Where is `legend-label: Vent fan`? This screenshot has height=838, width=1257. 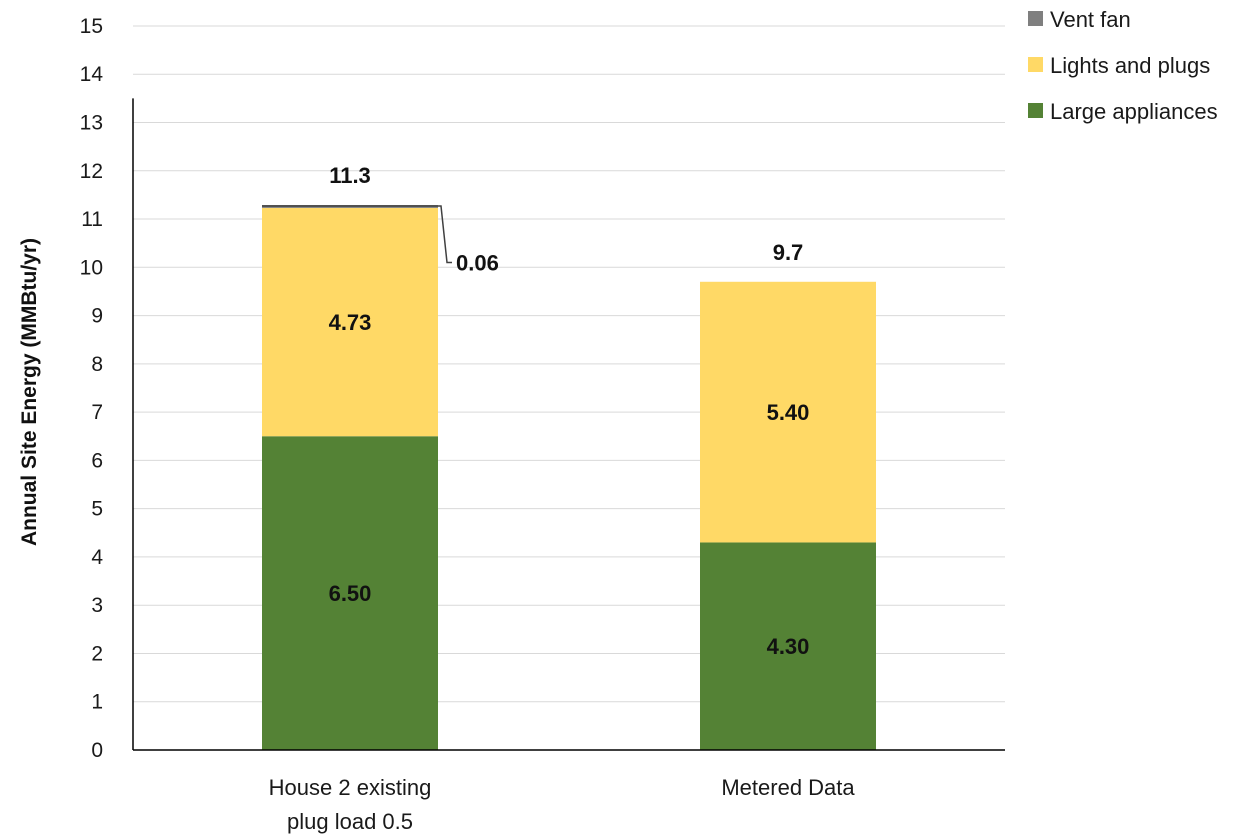 legend-label: Vent fan is located at coordinates (1090, 19).